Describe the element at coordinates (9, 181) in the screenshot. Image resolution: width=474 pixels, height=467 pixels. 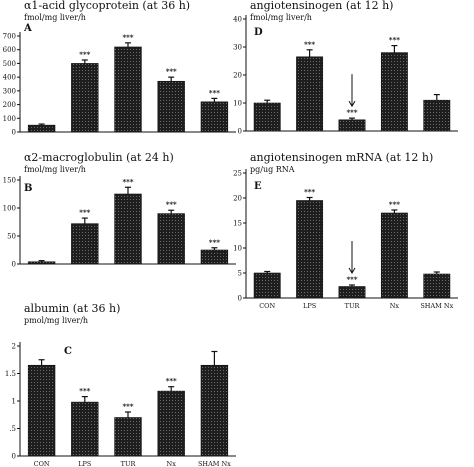
I see `y-tick-label: 150` at that location.